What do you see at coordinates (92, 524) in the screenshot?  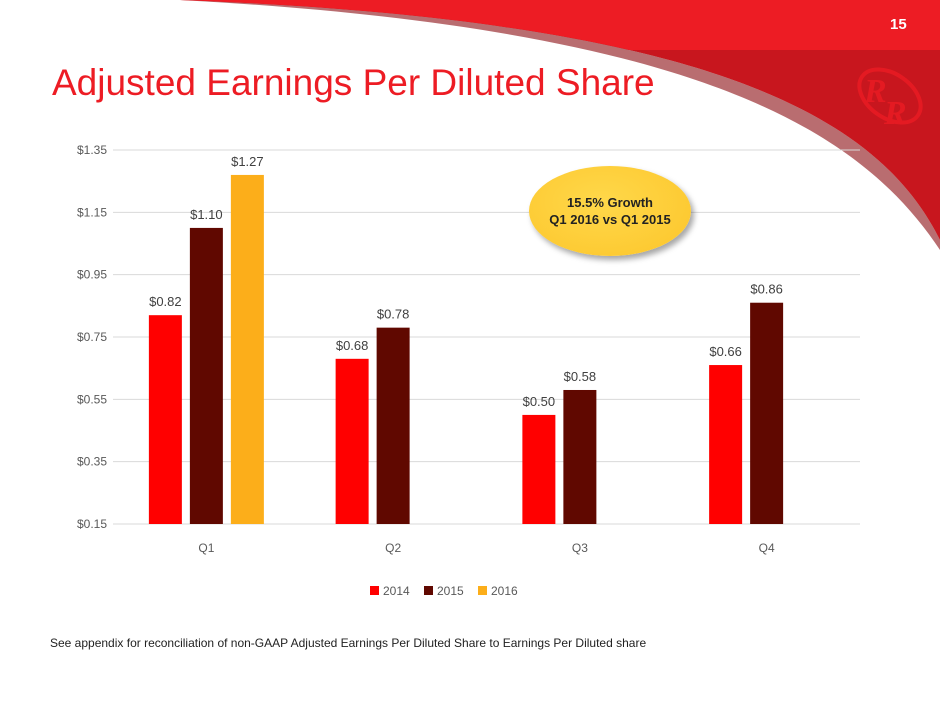 I see `y-tick-label: $0.15` at bounding box center [92, 524].